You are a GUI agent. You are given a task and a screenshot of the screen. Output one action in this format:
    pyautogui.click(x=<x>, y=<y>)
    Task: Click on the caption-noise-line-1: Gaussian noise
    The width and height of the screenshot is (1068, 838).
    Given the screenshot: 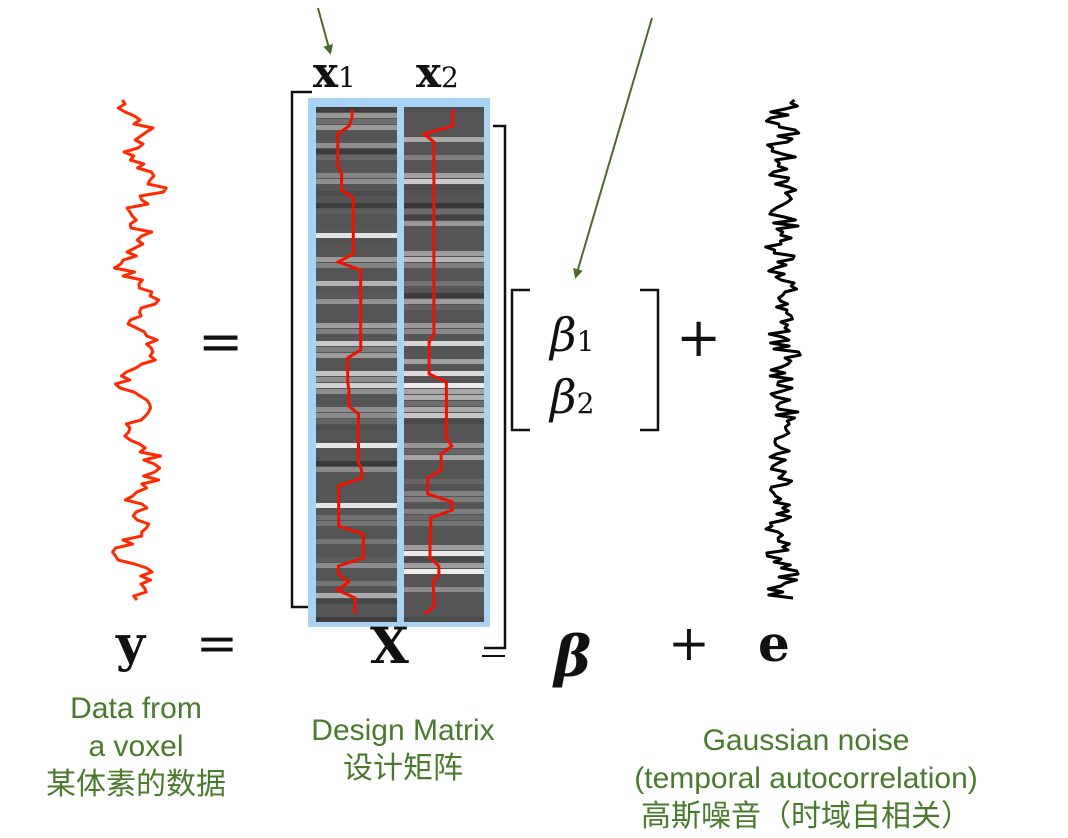 What is the action you would take?
    pyautogui.click(x=806, y=740)
    